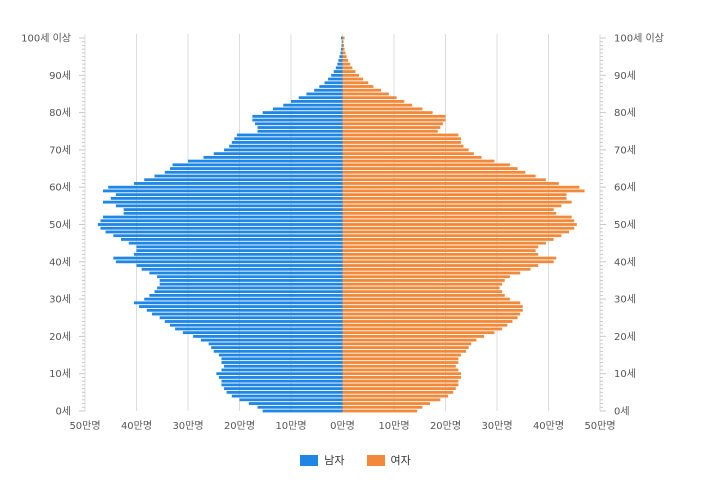 The height and width of the screenshot is (480, 711). What do you see at coordinates (625, 262) in the screenshot?
I see `y-tick-label-right: 40세` at bounding box center [625, 262].